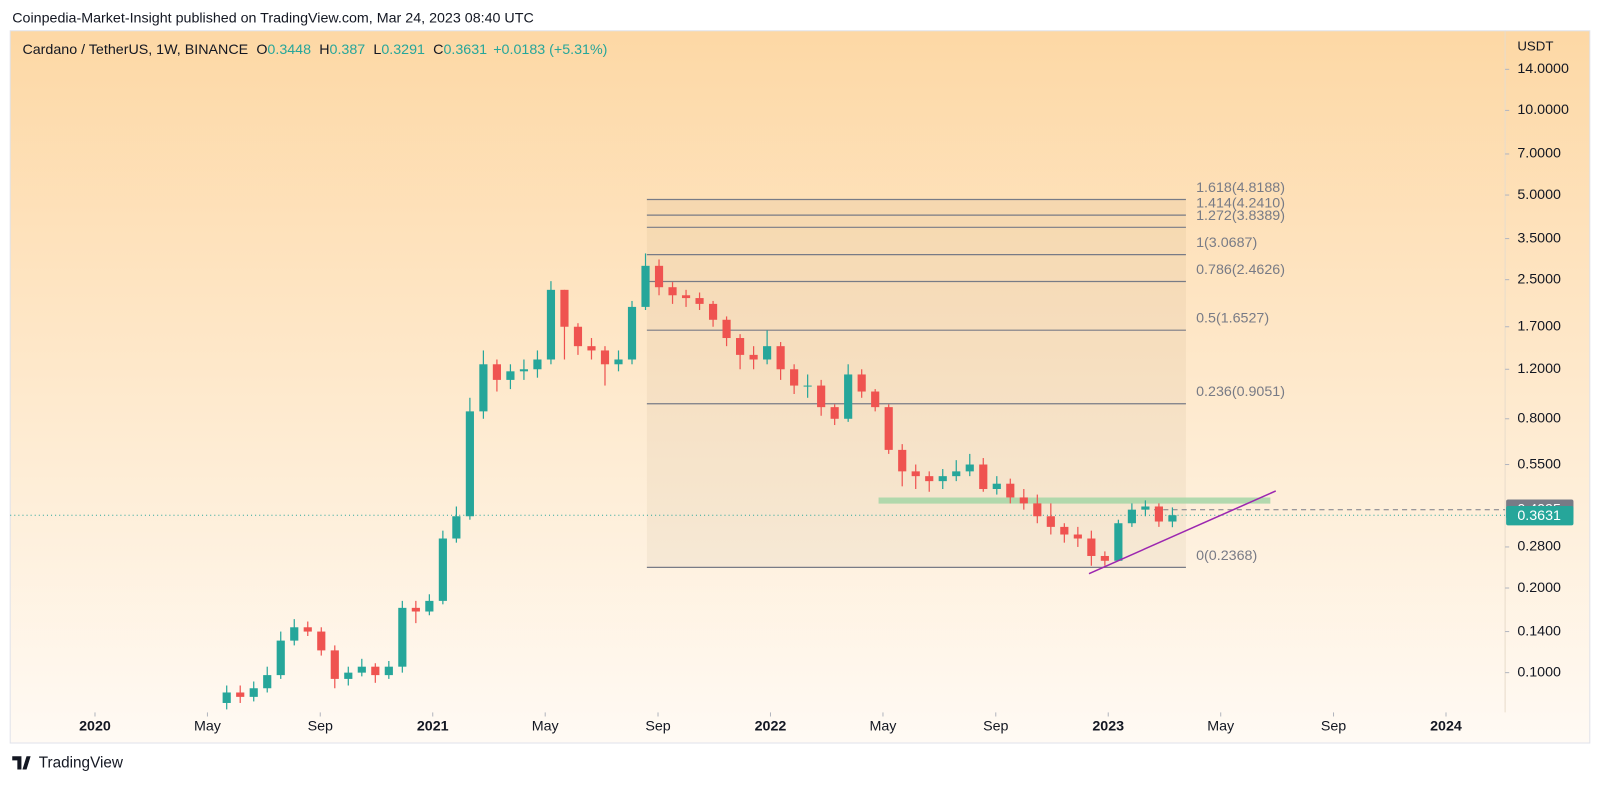 Image resolution: width=1600 pixels, height=789 pixels. What do you see at coordinates (1240, 270) in the screenshot?
I see `fib-label: 0.786(2.4626)` at bounding box center [1240, 270].